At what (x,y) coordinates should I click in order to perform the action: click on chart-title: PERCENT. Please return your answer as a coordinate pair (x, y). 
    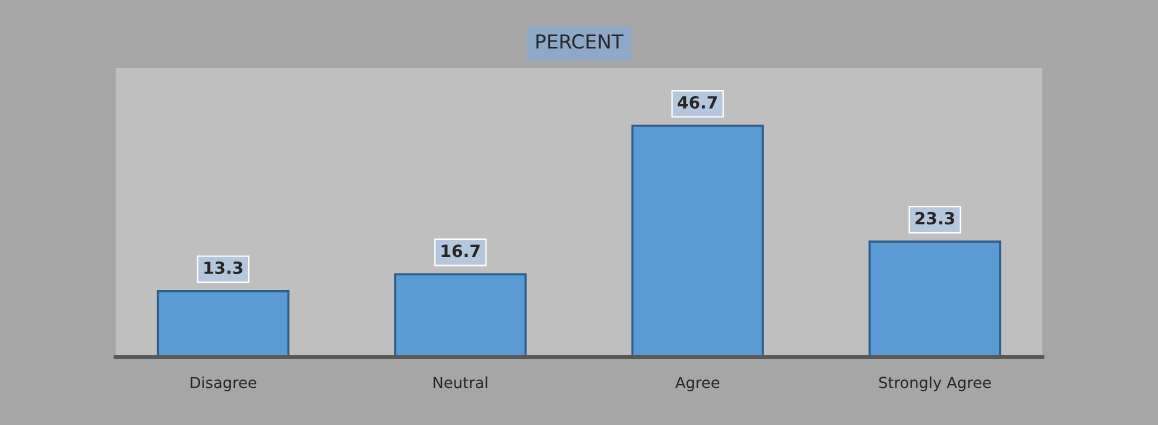
    Looking at the image, I should click on (580, 41).